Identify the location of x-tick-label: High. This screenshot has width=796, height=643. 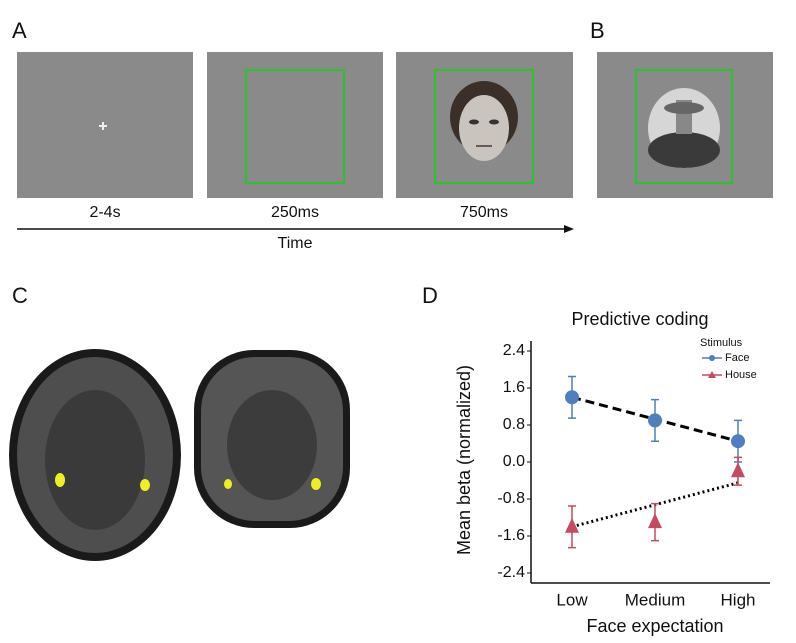
(738, 599).